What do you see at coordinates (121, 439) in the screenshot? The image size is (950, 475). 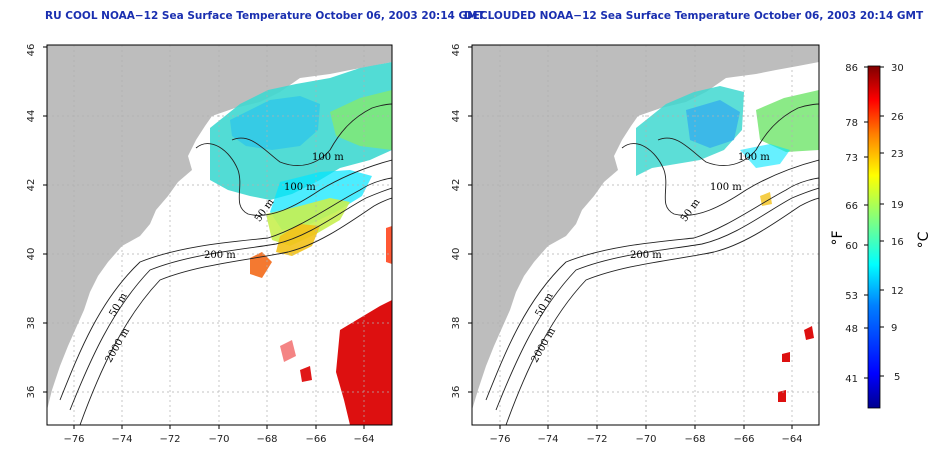 I see `left-x-tick-label: −74` at bounding box center [121, 439].